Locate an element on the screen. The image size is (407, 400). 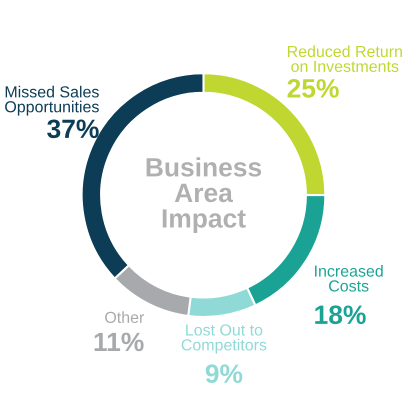
data-label: 11% is located at coordinates (119, 342).